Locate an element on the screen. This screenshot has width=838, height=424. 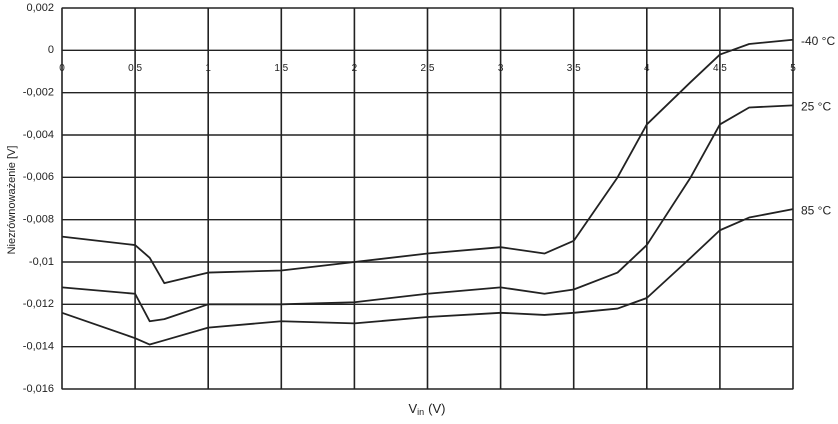
x-tick-label: 1 is located at coordinates (208, 68).